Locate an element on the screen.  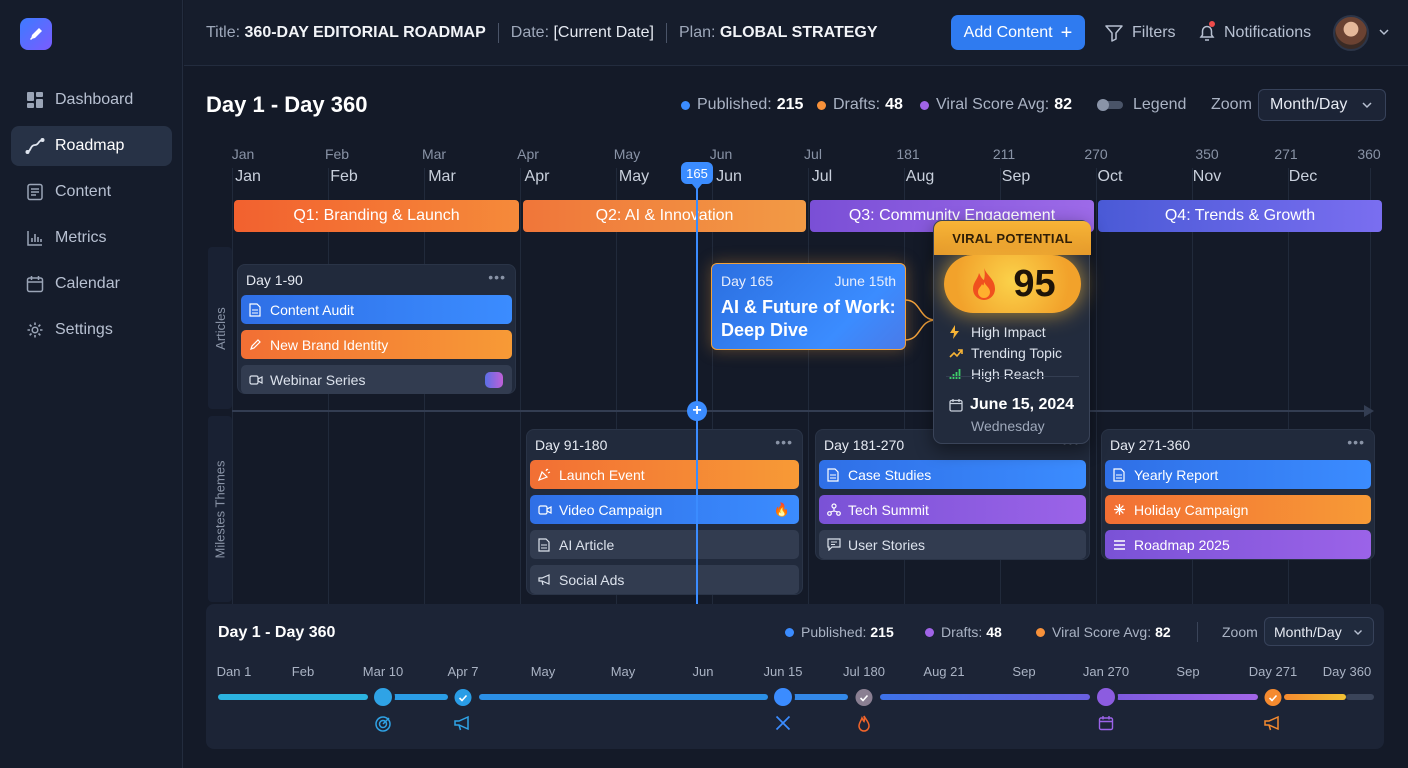
task-ai-article: AI Article is located at coordinates (664, 544).